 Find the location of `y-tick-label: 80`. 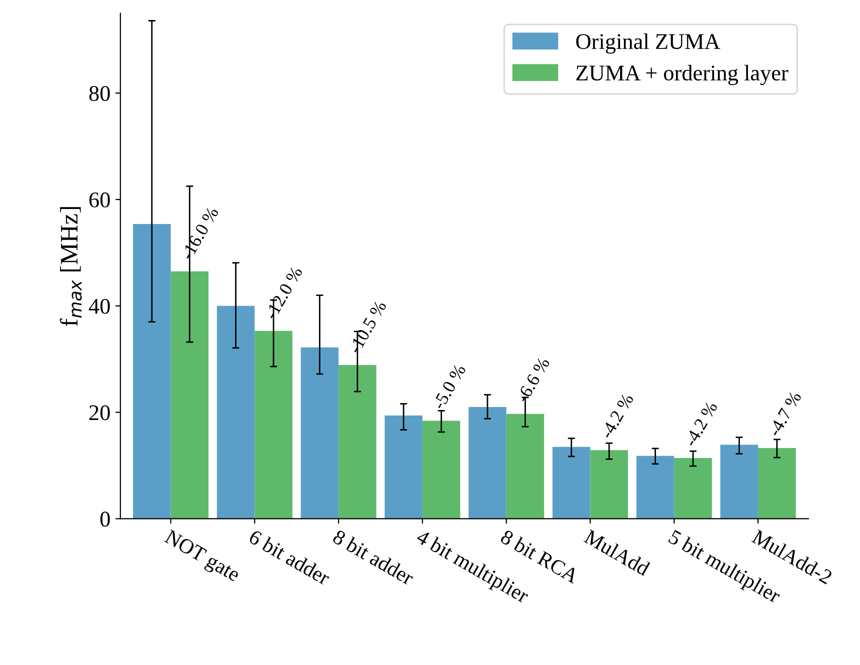

y-tick-label: 80 is located at coordinates (99, 94).